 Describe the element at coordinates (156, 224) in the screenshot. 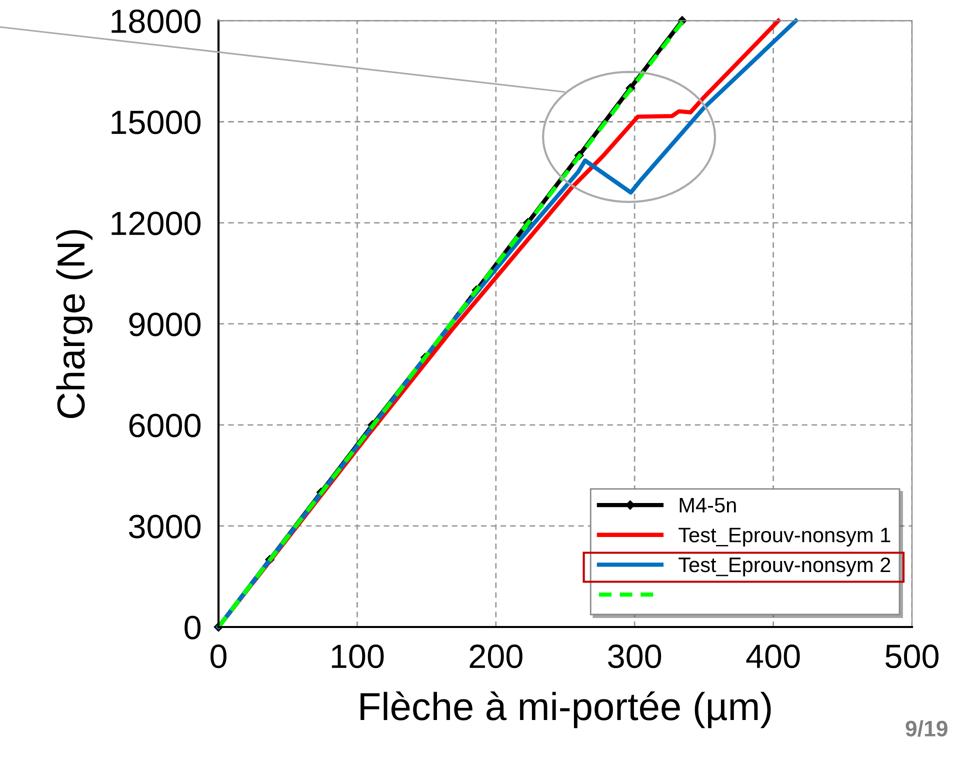

I see `y-tick-label: 12000` at that location.